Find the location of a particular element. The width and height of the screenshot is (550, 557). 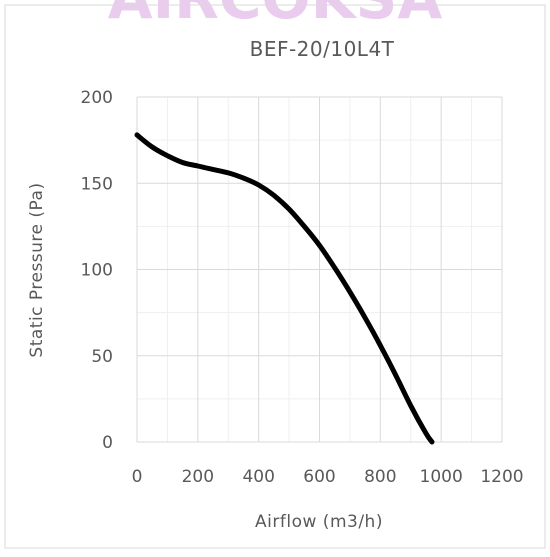

x-tick-label: 800 is located at coordinates (380, 477).